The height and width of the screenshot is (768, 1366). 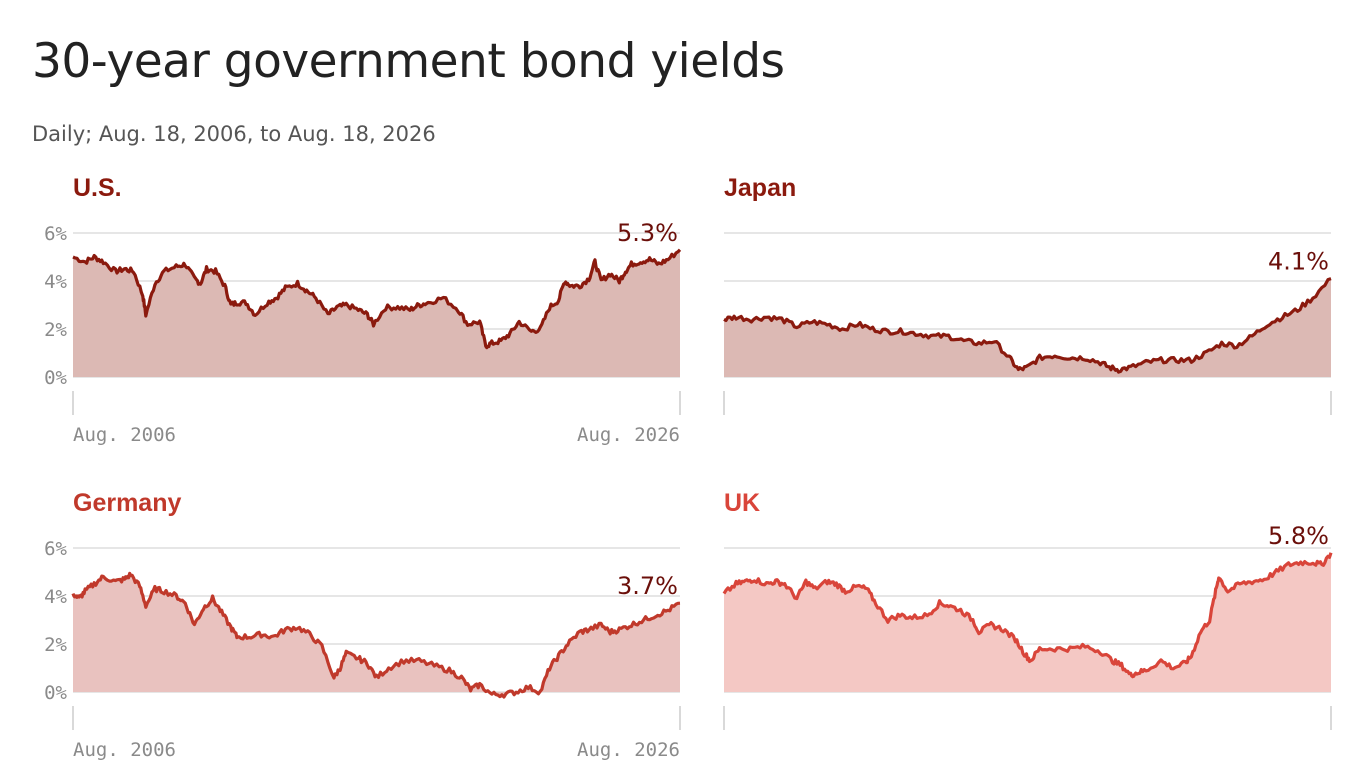 I want to click on y-tick-label-germany: 4%, so click(x=55, y=597).